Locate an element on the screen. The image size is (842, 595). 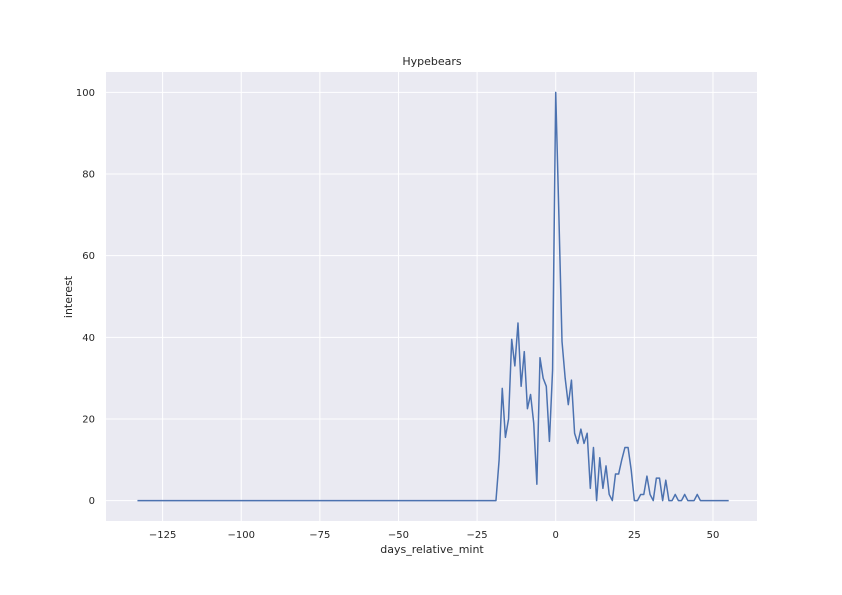
x-tick-label: −25 is located at coordinates (477, 535).